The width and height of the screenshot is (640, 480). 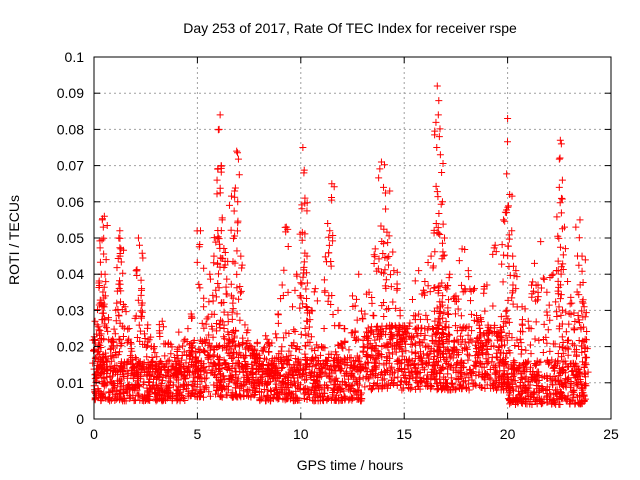 I want to click on y-tick-label: 0.03, so click(x=70, y=310).